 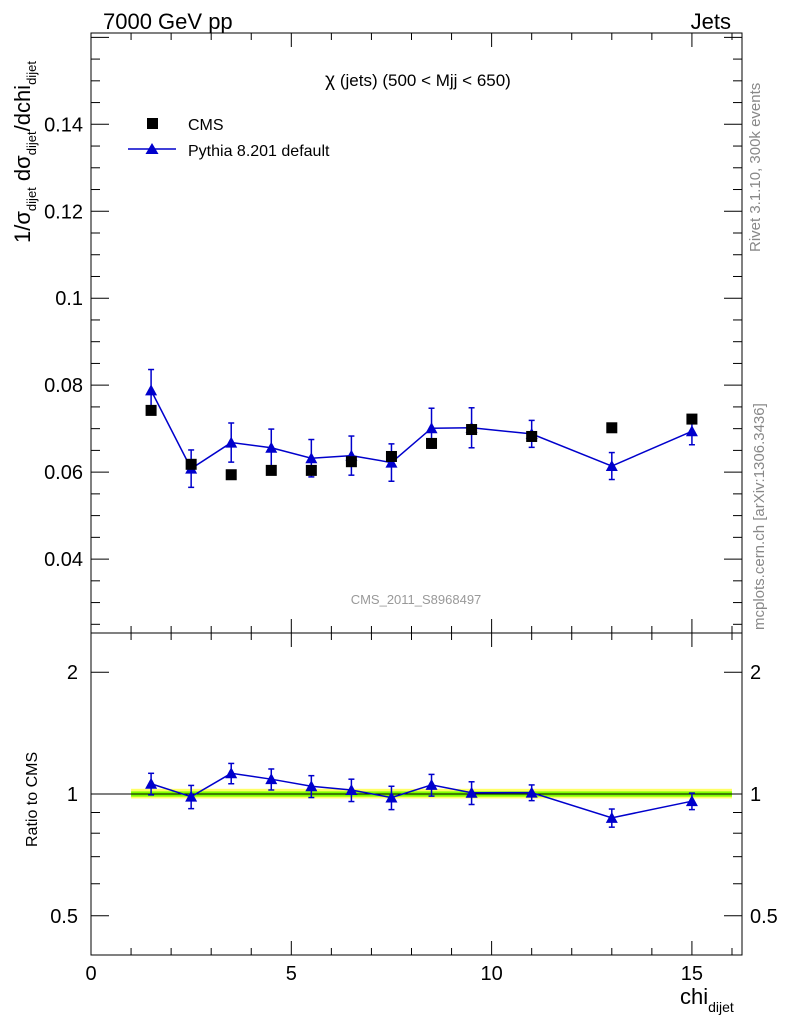 I want to click on plot-title: χ (jets) (500 < Mjj < 650), so click(x=418, y=80).